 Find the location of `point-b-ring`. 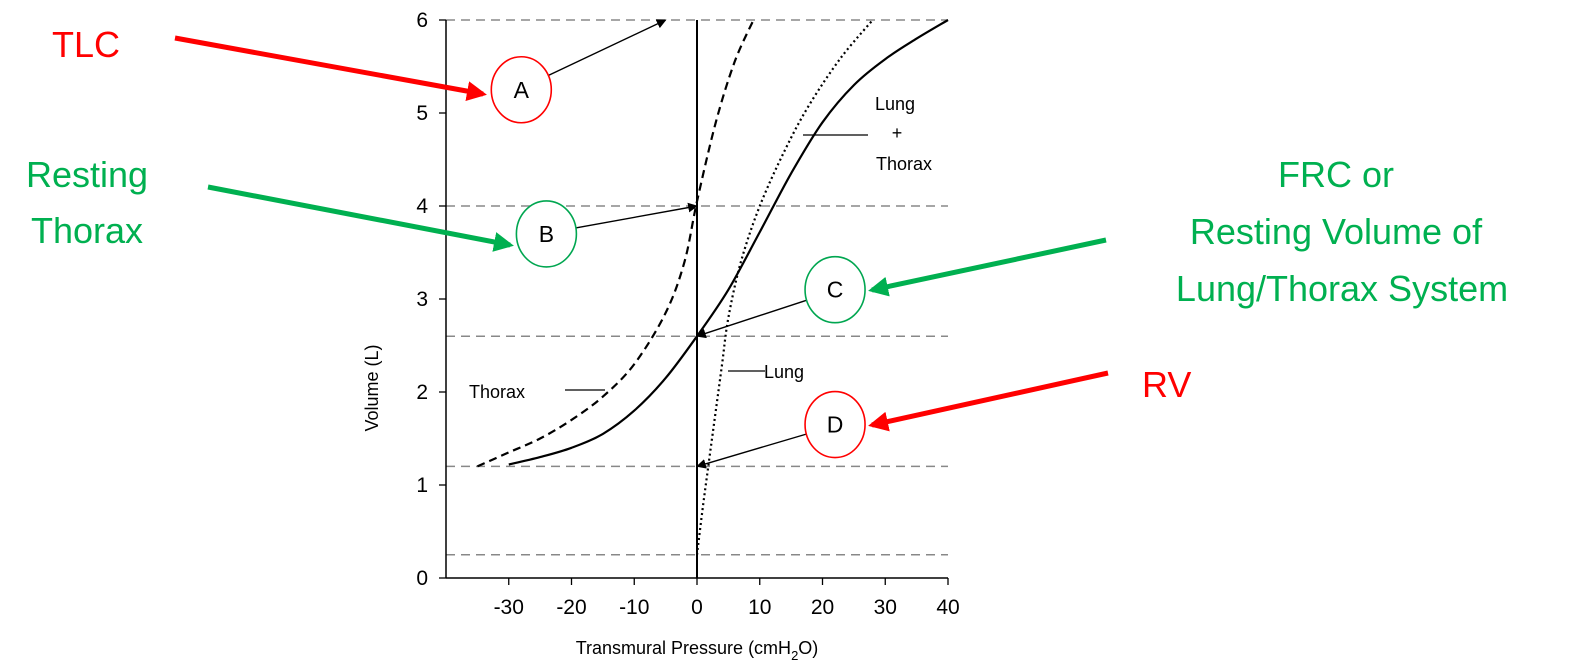

point-b-ring is located at coordinates (546, 234).